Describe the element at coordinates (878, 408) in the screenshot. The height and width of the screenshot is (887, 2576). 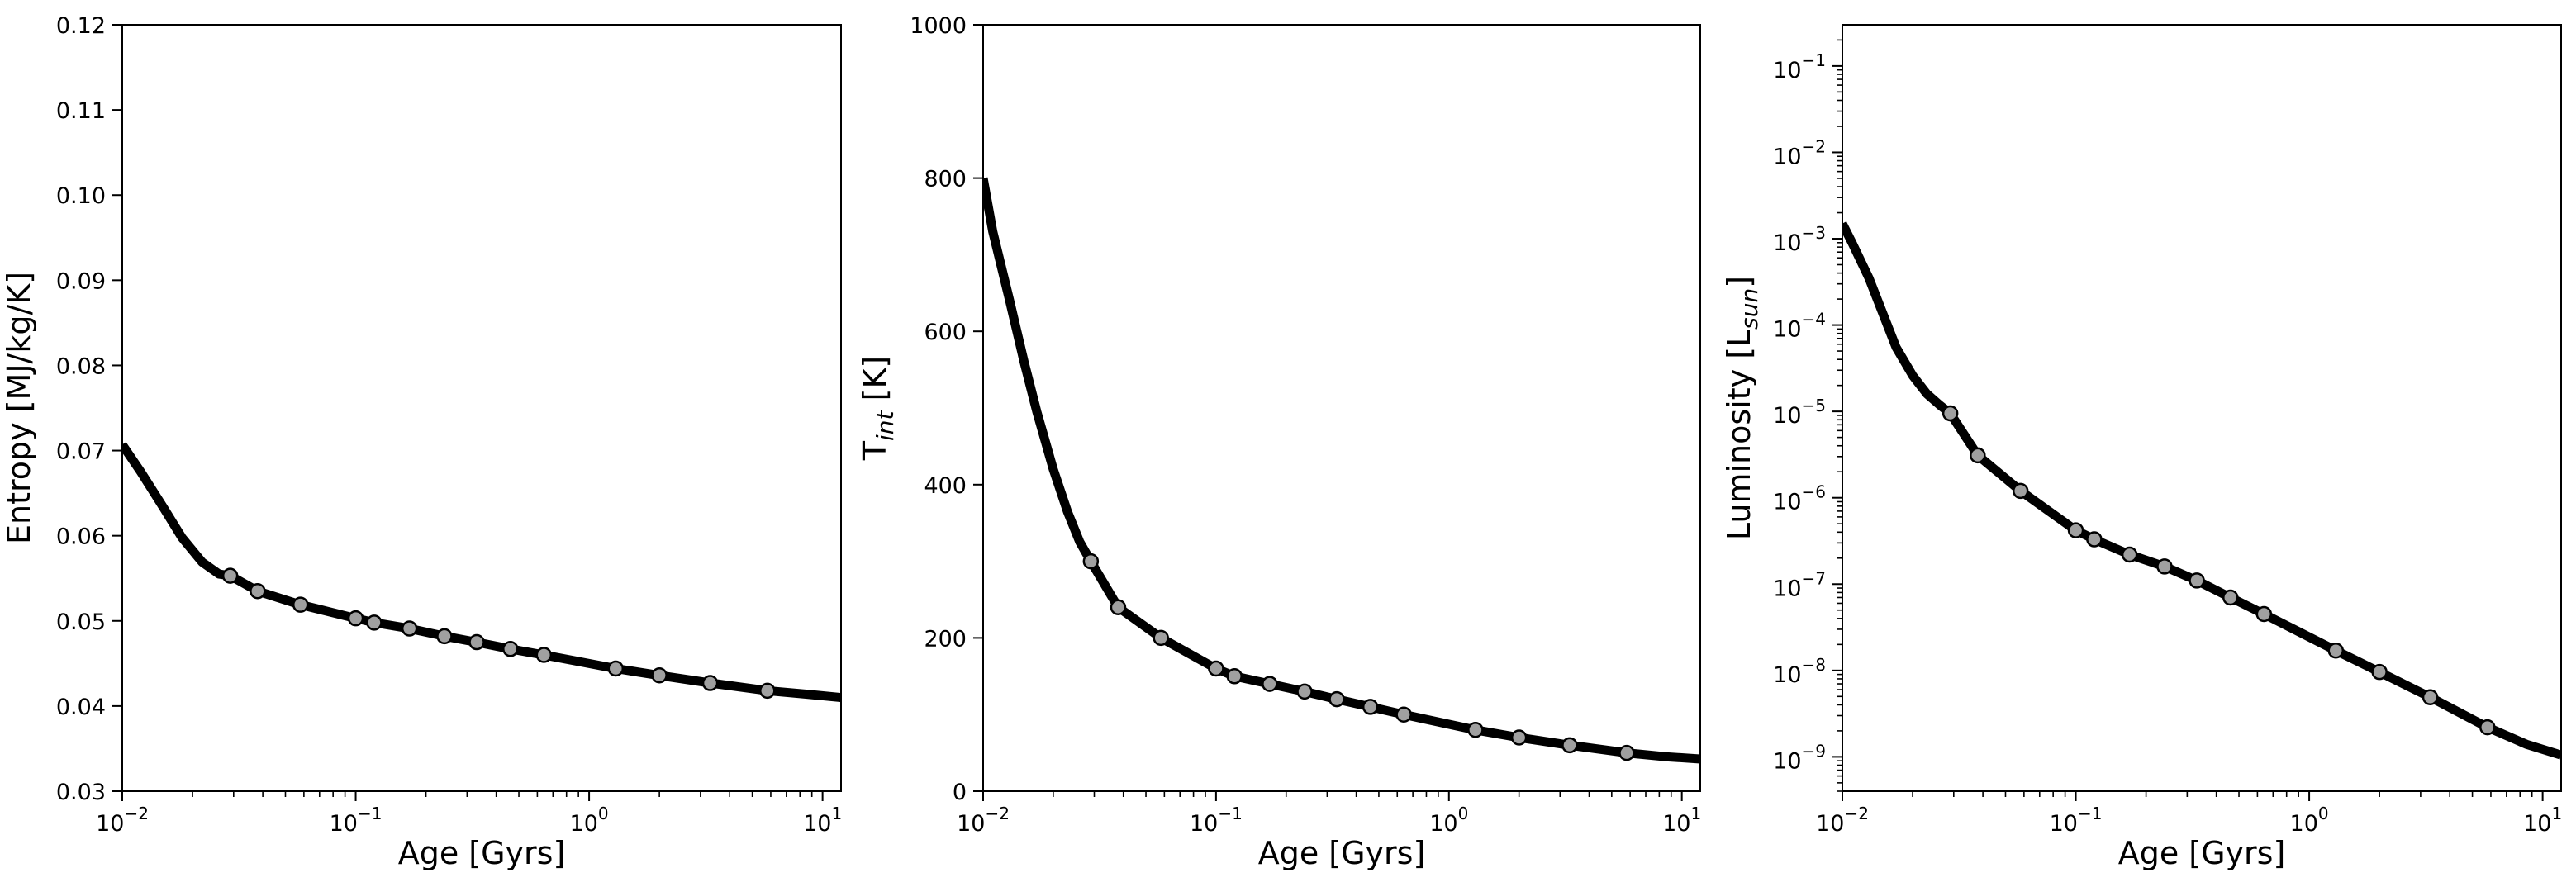
I see `y-axis-title: Tint [K]` at that location.